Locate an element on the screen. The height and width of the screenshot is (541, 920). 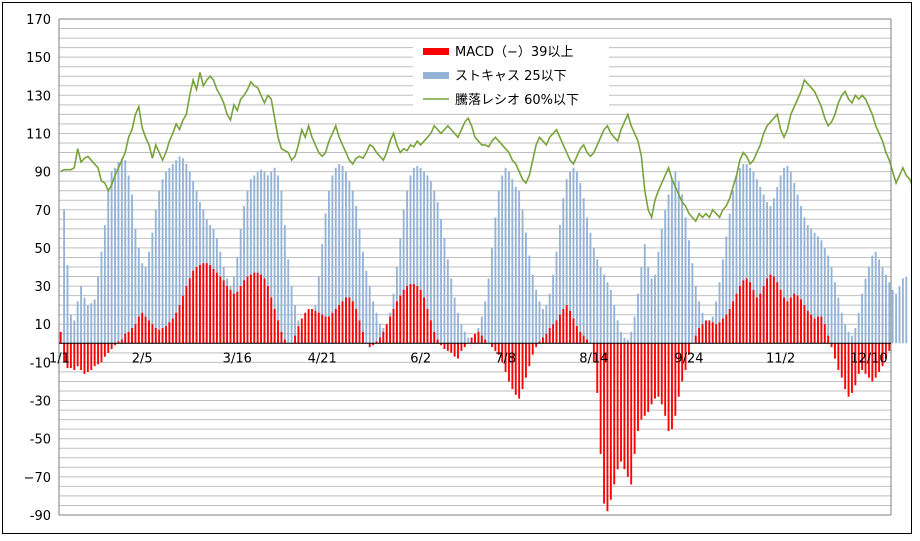
y-tick-label: 110 is located at coordinates (38, 134).